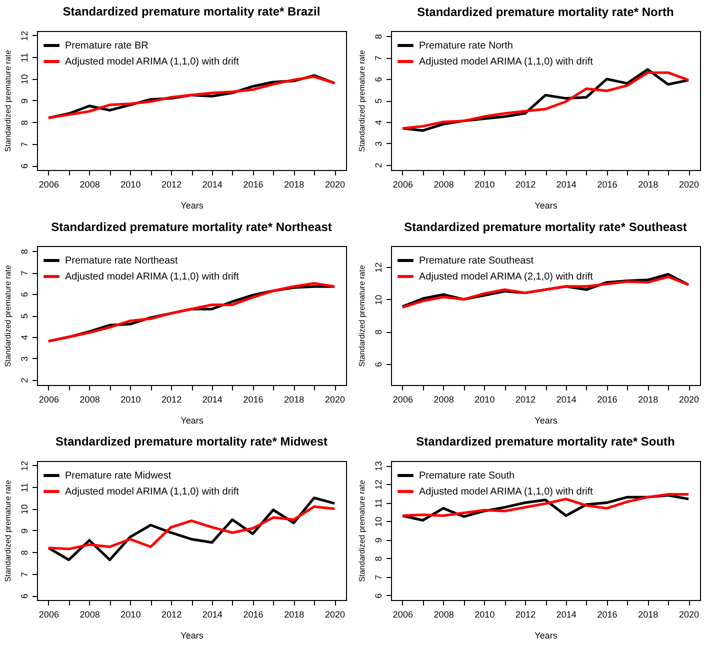 The width and height of the screenshot is (708, 647). Describe the element at coordinates (466, 46) in the screenshot. I see `legend-label: Premature rate North` at that location.